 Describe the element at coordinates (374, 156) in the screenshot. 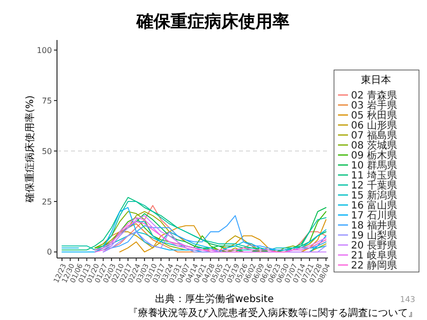

I see `legend-label: 09 栃木県` at that location.